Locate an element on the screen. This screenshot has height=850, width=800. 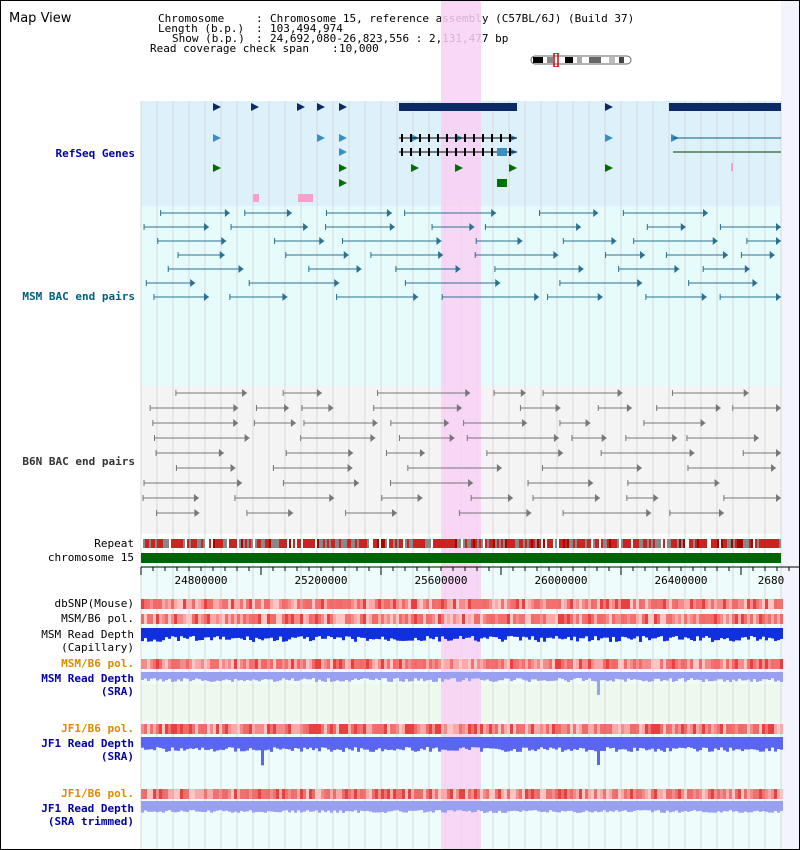
gene-exon is located at coordinates (483, 152).